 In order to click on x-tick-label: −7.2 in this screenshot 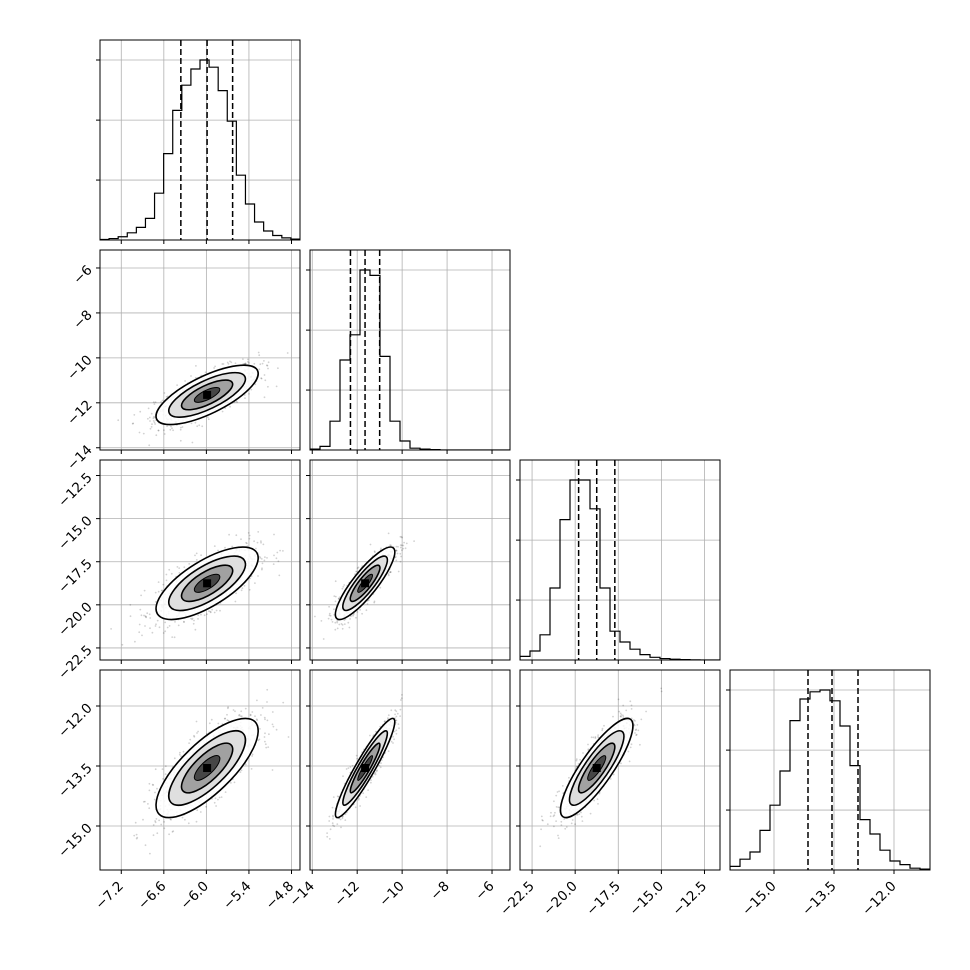, I will do `click(109, 895)`.